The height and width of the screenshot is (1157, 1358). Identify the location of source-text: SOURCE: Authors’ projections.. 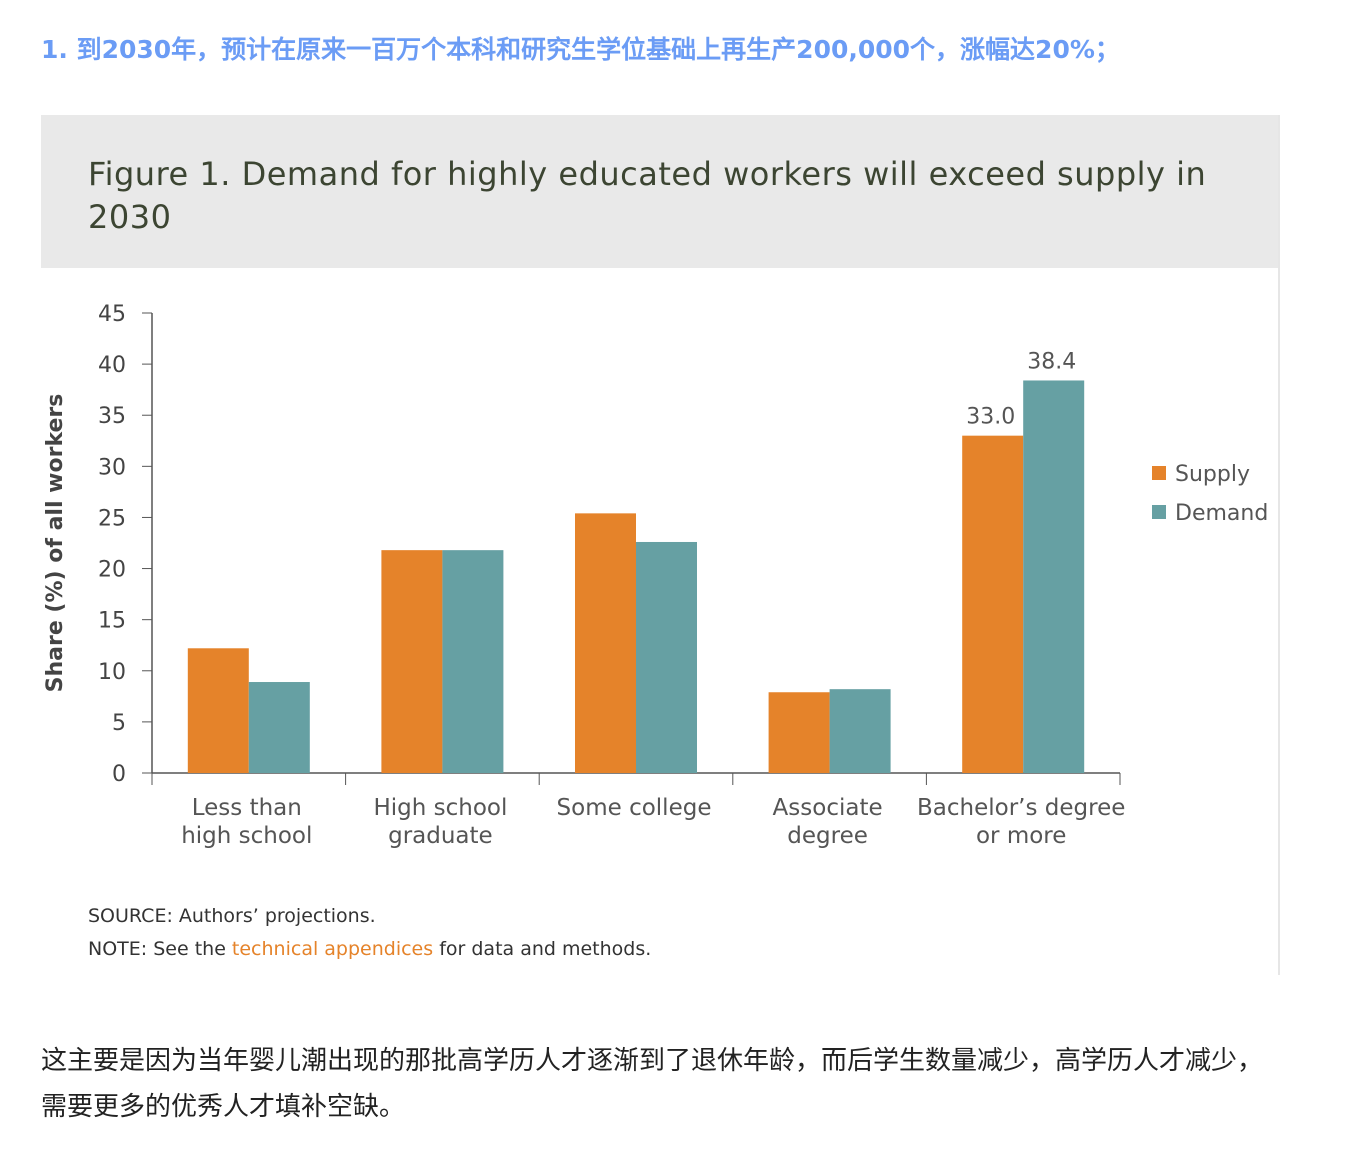
(232, 916).